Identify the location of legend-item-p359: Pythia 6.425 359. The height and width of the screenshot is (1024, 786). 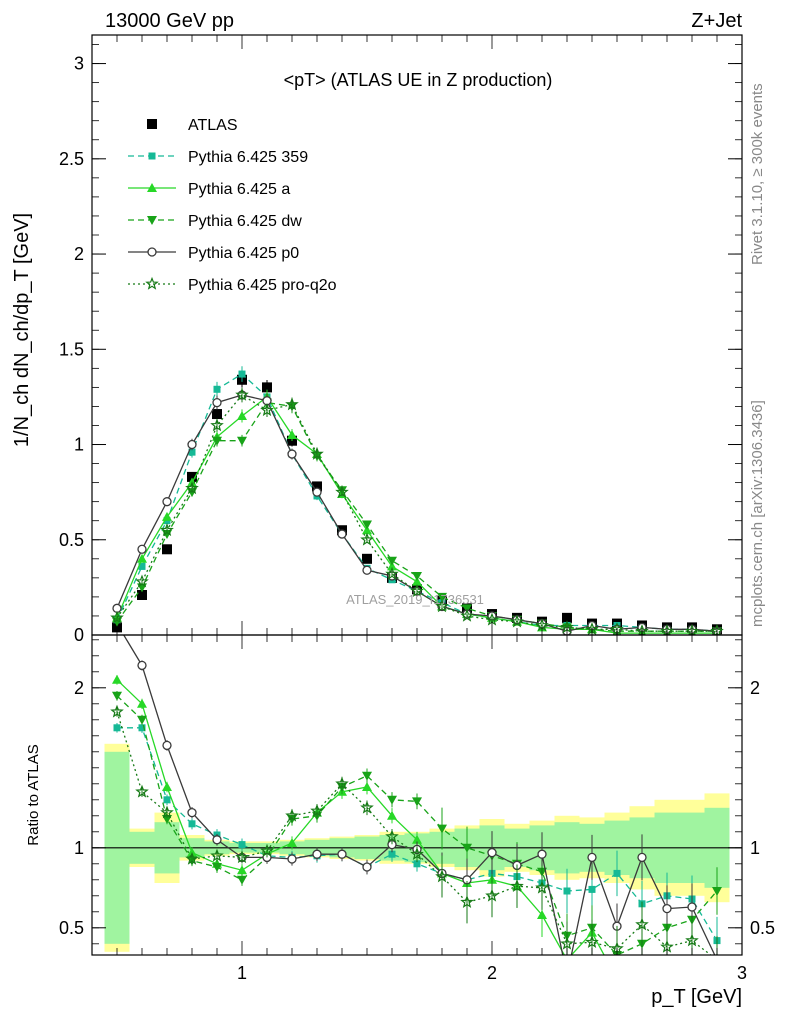
(218, 157).